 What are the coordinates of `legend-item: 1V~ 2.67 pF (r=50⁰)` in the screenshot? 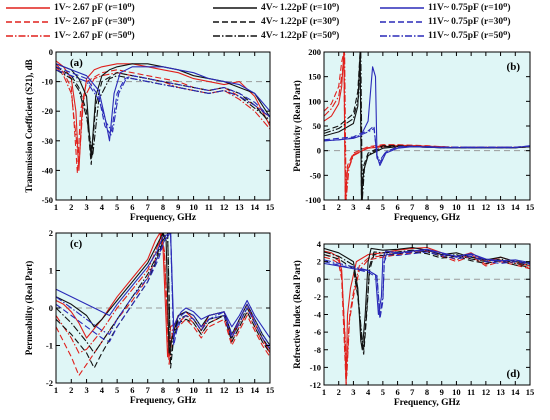 It's located at (70, 35).